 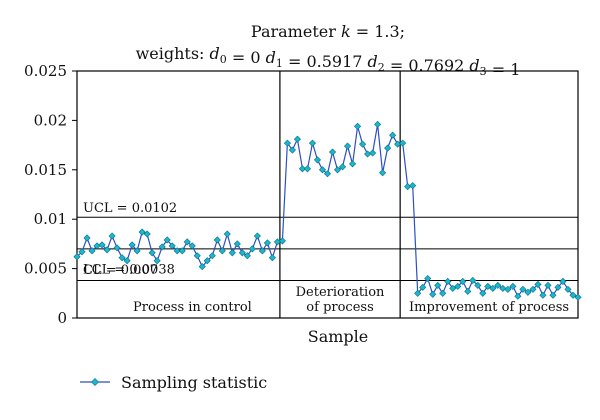 I want to click on legend-label: Sampling statistic, so click(x=194, y=382).